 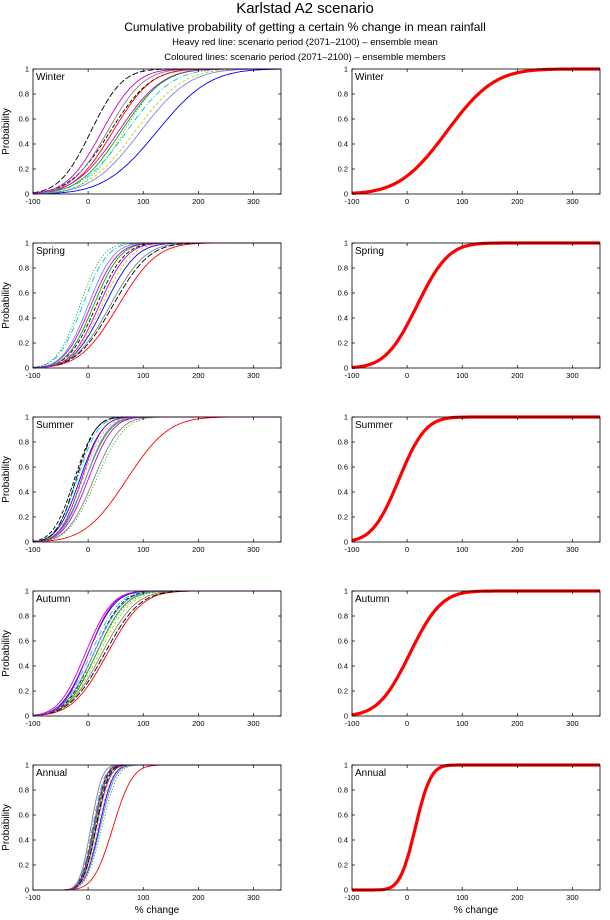 What do you see at coordinates (24, 616) in the screenshot?
I see `autumn-members-y-tick-label: 0.8` at bounding box center [24, 616].